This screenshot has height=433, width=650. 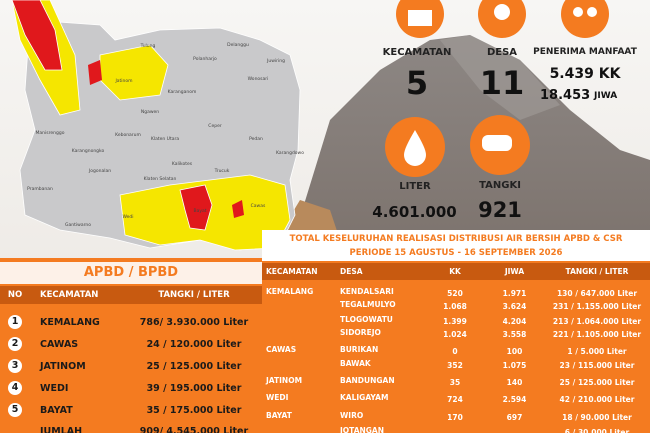 I want to click on table-cell: TEGALMULYO, so click(x=368, y=304).